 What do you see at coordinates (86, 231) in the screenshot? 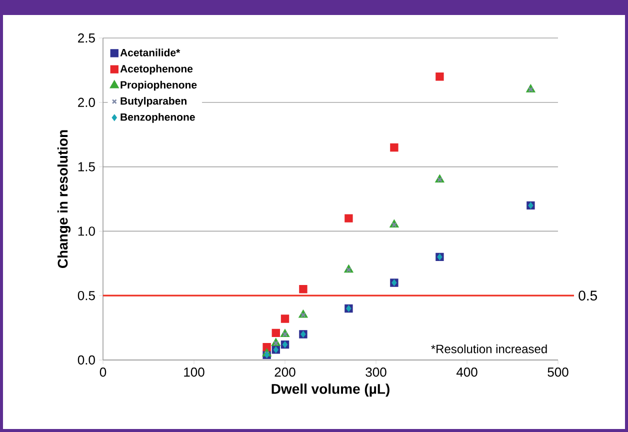
I see `y-tick-label: 1.0` at bounding box center [86, 231].